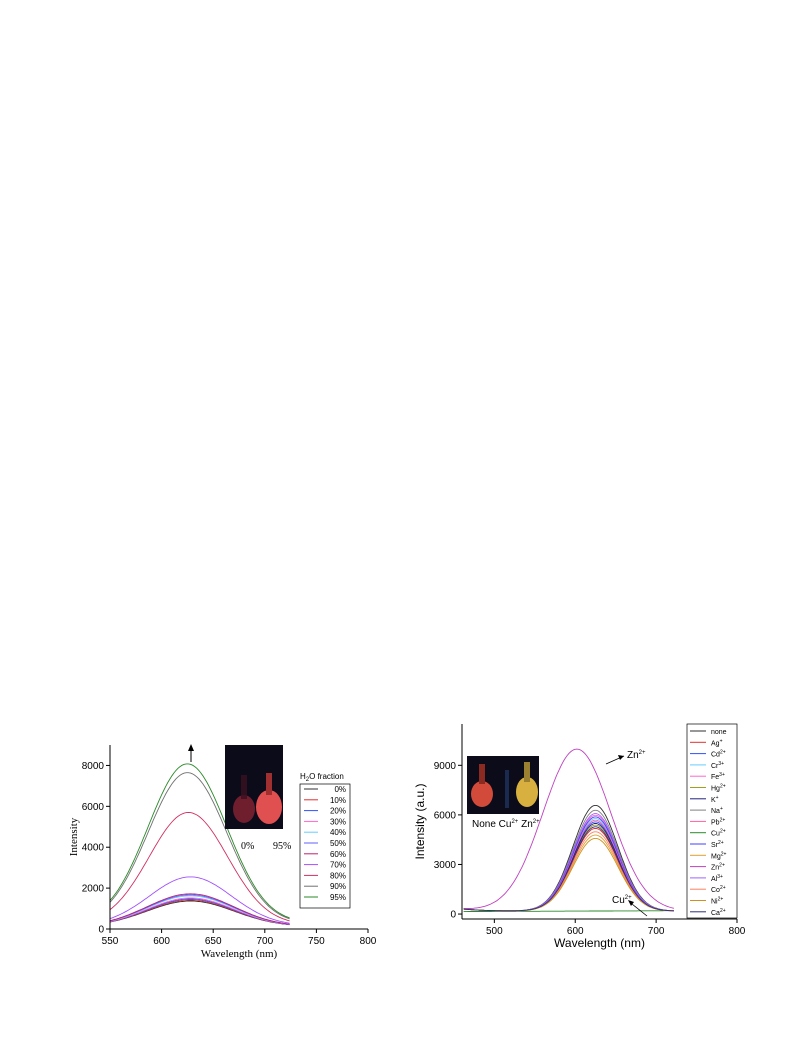 The image size is (793, 1057). I want to click on legend-entry: 90%, so click(338, 886).